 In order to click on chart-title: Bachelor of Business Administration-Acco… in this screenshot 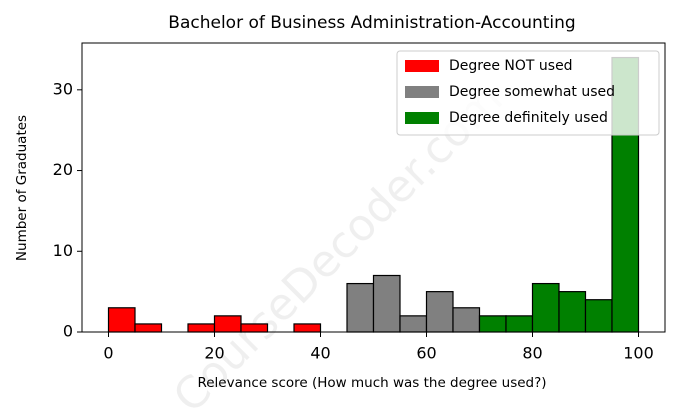, I will do `click(371, 23)`.